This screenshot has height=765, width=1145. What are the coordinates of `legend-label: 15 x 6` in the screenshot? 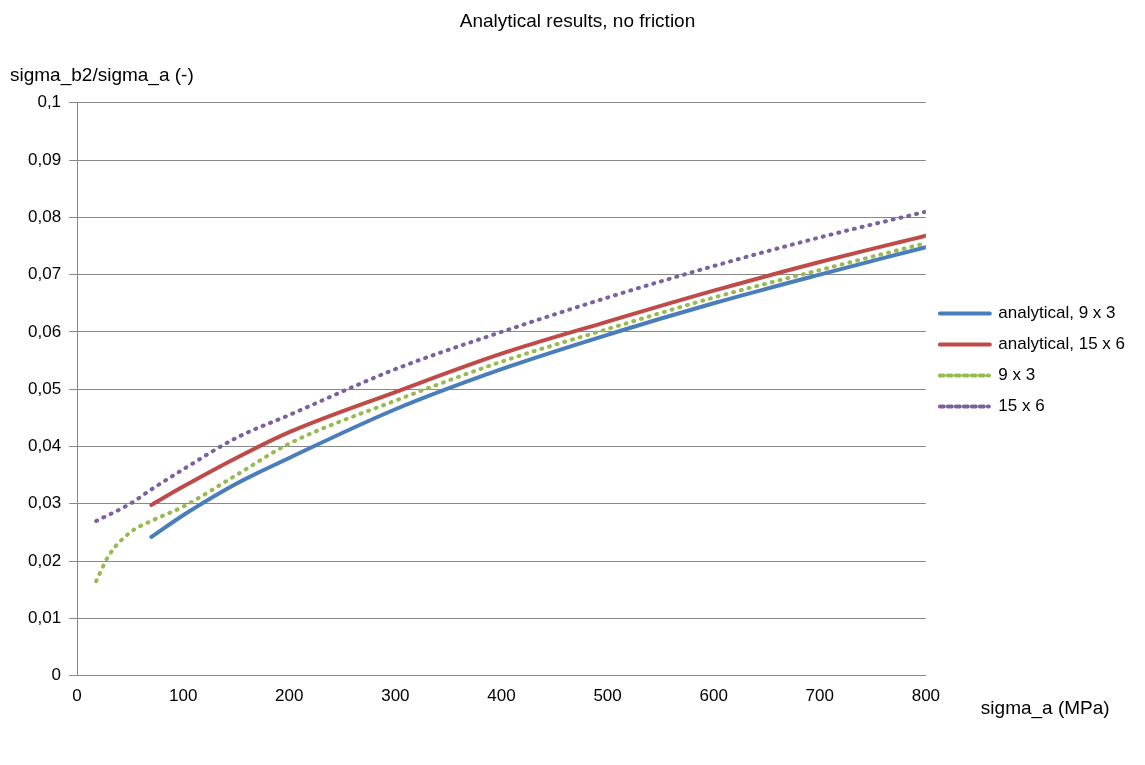 It's located at (1021, 406).